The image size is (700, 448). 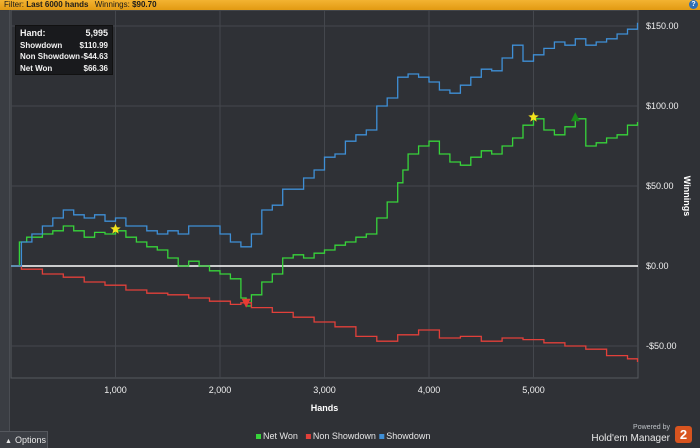 I want to click on chart-legend: Net Won Non Showdown Showdown, so click(x=343, y=435).